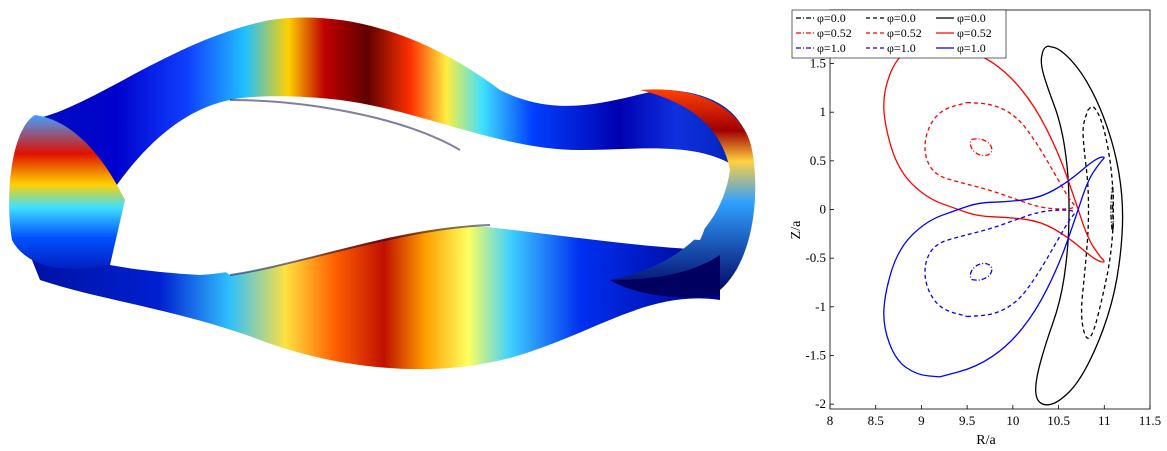 Image resolution: width=1167 pixels, height=451 pixels. Describe the element at coordinates (819, 233) in the screenshot. I see `y-ticks: -2 -1.5 -1 -0.5 0 0.5 1 1.5` at that location.